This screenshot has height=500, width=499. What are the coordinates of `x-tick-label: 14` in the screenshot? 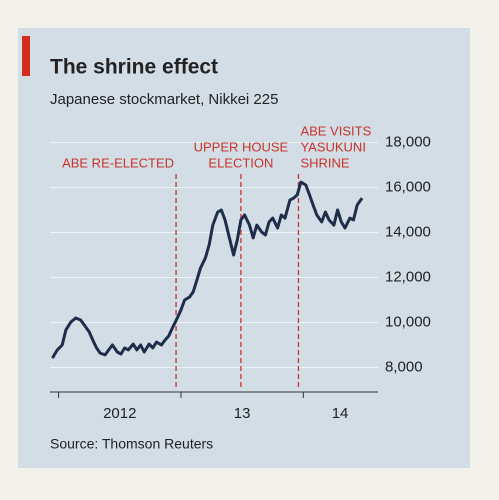 It's located at (340, 413).